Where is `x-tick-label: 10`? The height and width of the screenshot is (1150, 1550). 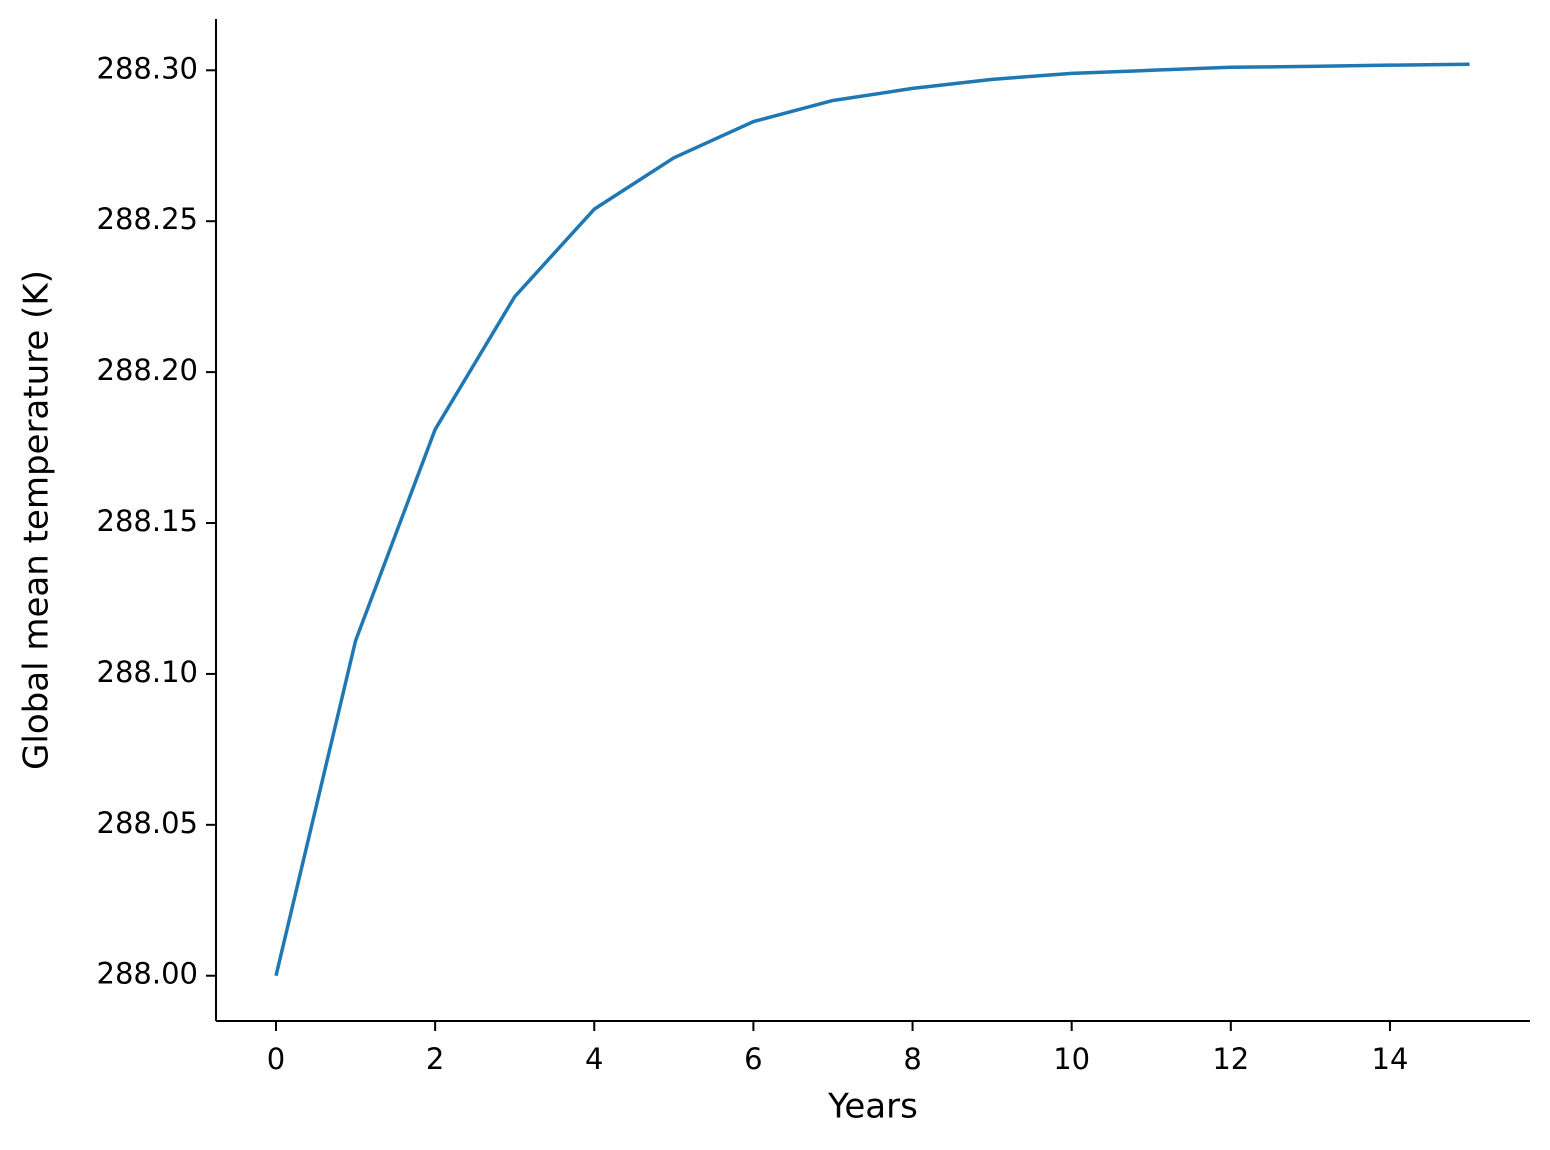 x-tick-label: 10 is located at coordinates (1071, 1059).